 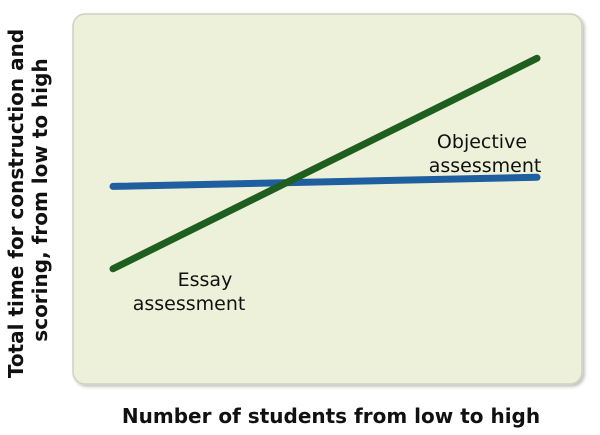 I want to click on y-axis-title-line-2: scoring, from low to high, so click(x=40, y=199).